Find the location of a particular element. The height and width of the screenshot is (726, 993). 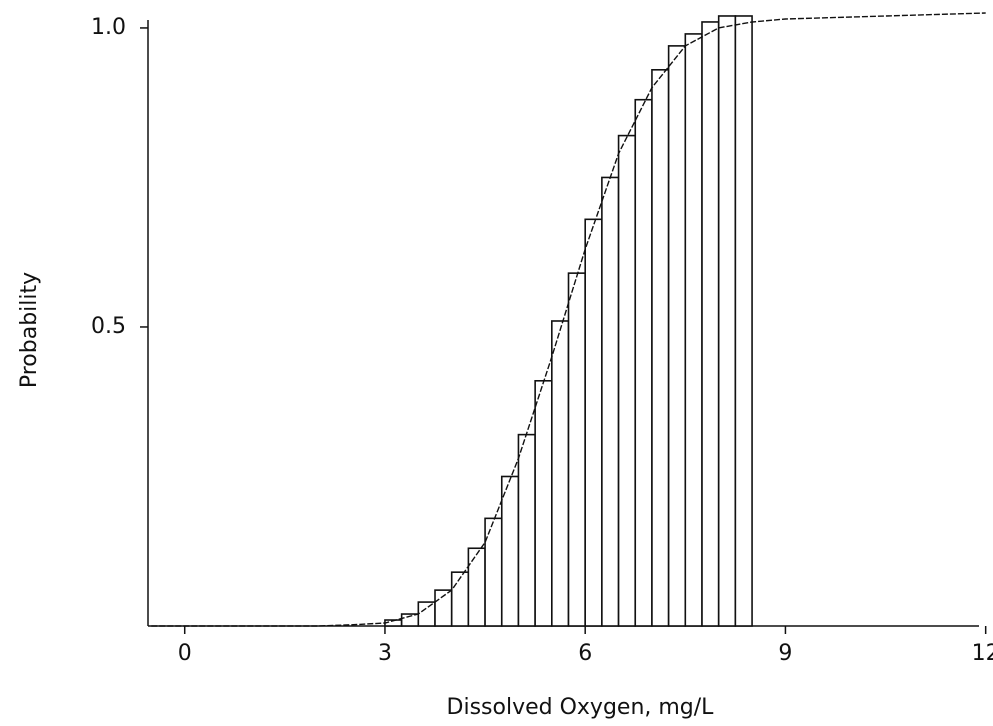

x-tick-label: 6 is located at coordinates (585, 653).